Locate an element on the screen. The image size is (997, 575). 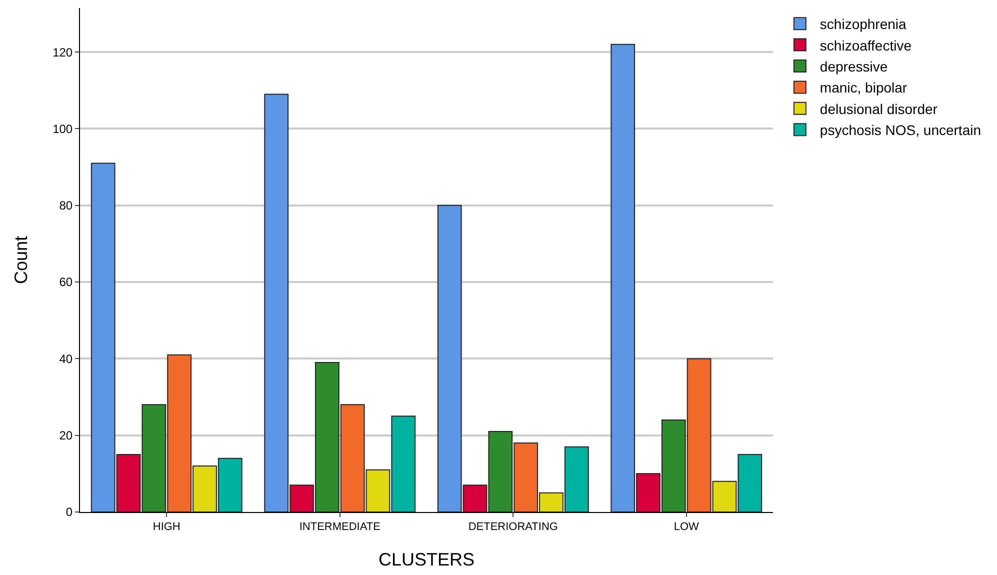
x-axis-title: CLUSTERS is located at coordinates (426, 559).